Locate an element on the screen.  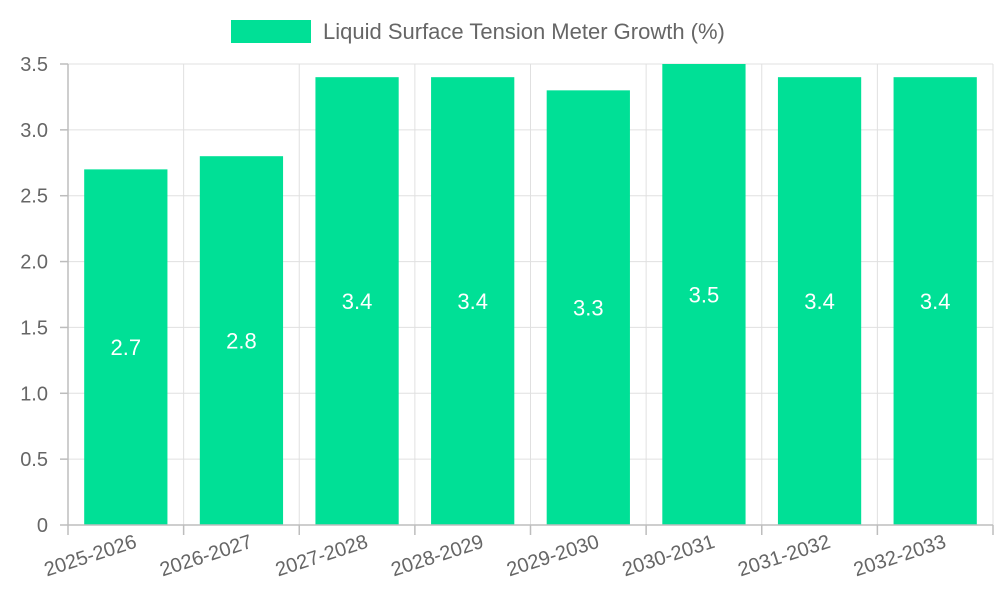
legend: Liquid Surface Tension Meter Growth (%) is located at coordinates (478, 31).